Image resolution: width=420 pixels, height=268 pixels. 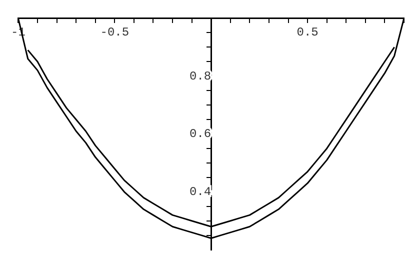 I want to click on y-tick-label: 0.6, so click(x=200, y=134).